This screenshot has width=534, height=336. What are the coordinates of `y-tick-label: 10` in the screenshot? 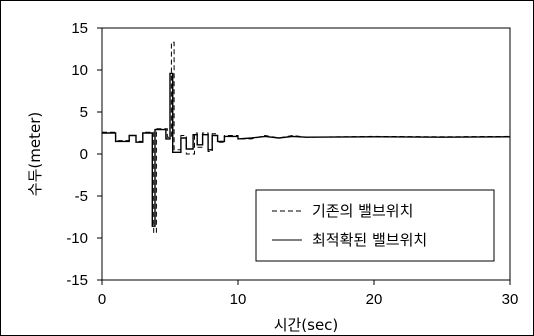 It's located at (79, 70).